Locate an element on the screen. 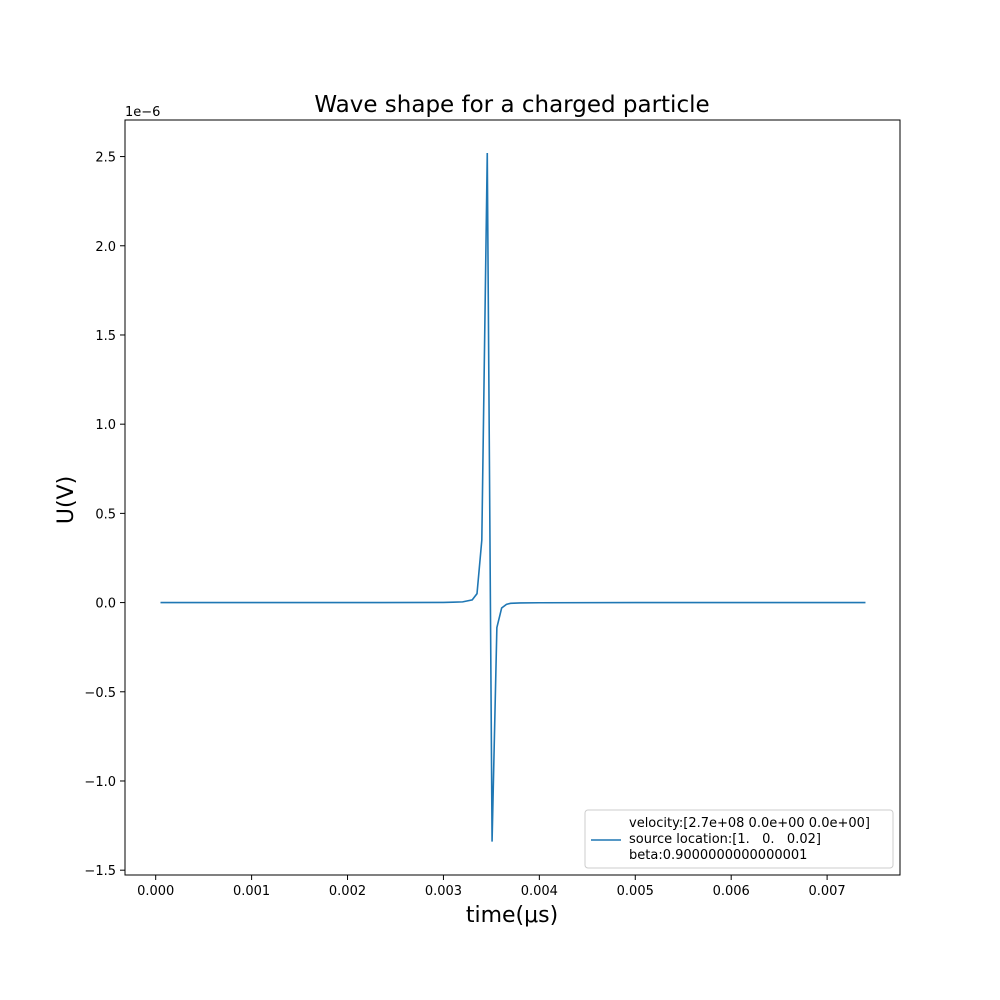 The image size is (1000, 1000). y-tick-label: 2.5 is located at coordinates (105, 158).